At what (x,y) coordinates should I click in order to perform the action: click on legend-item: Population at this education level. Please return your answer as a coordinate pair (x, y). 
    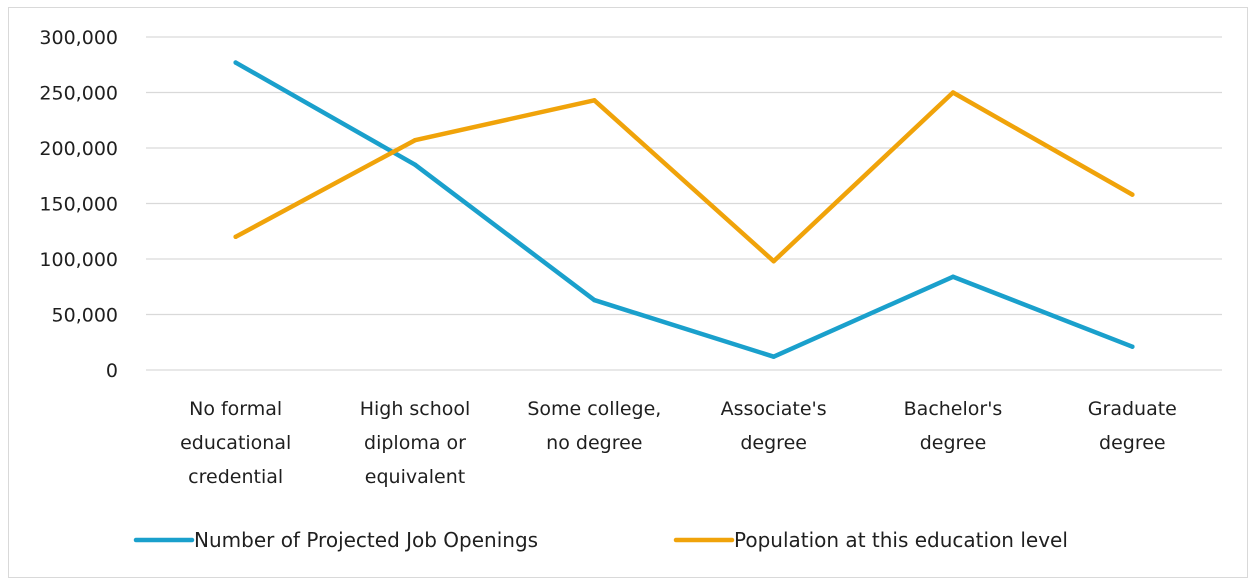
    Looking at the image, I should click on (870, 540).